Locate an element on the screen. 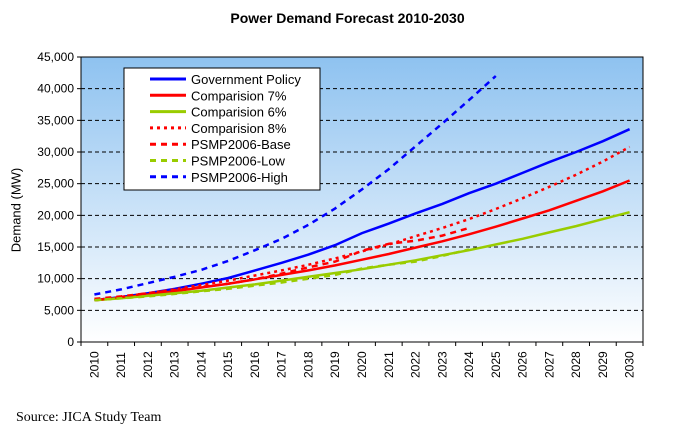  x-tick-label: 2010 is located at coordinates (94, 364).